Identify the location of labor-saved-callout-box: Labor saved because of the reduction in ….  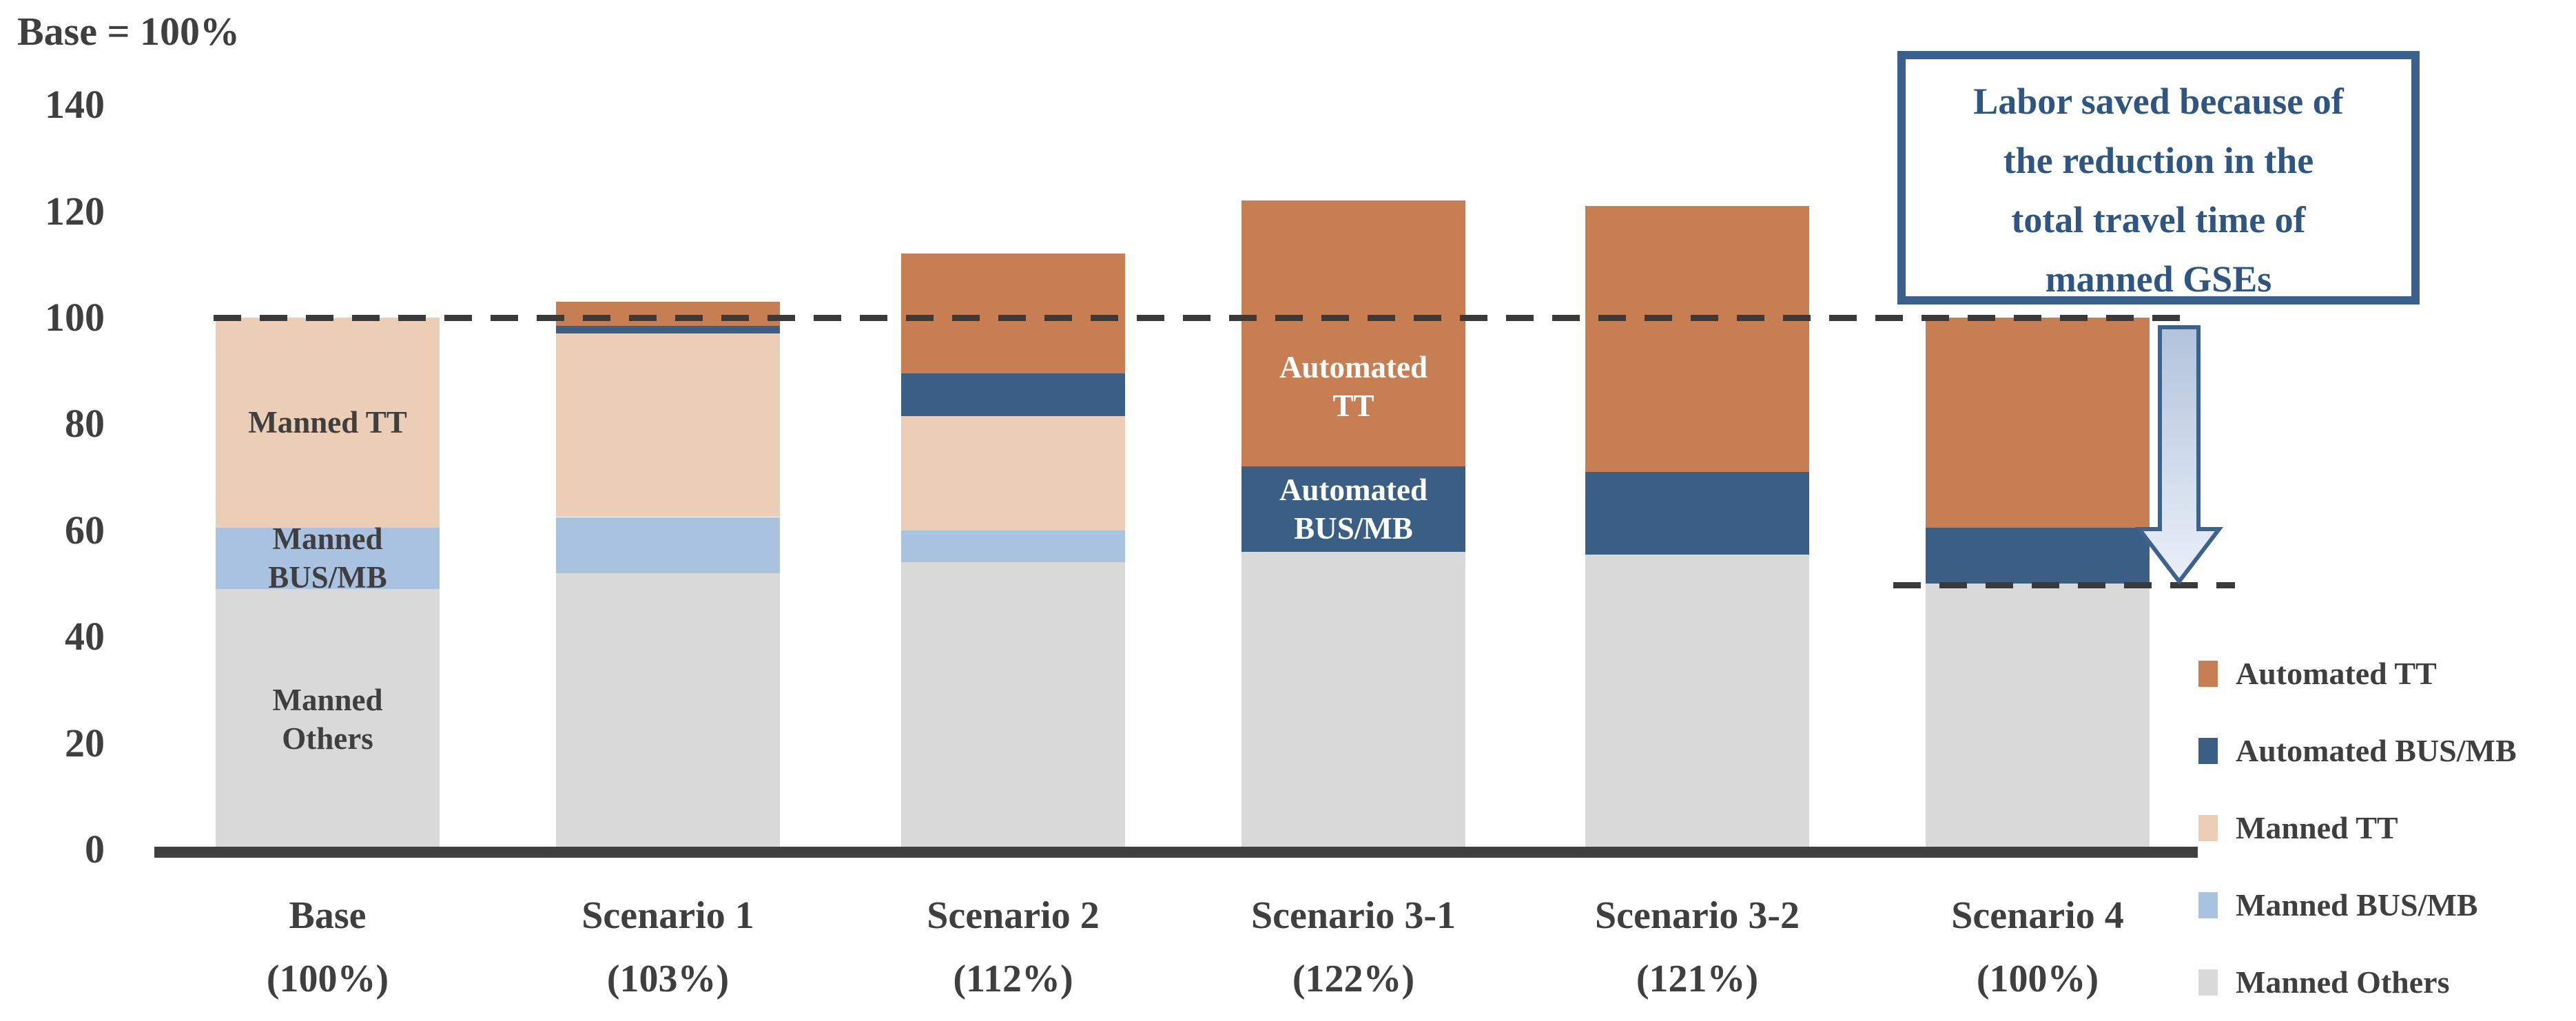
(2158, 178).